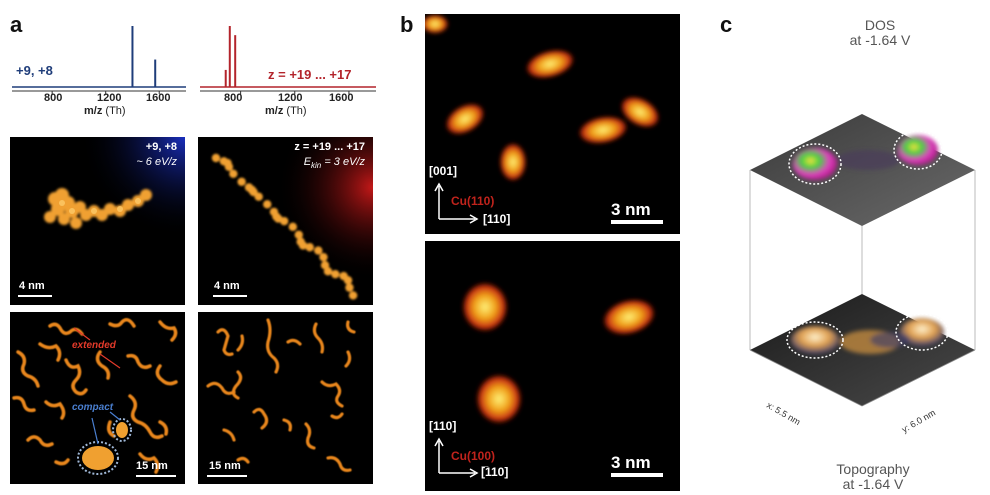 The image size is (990, 495). I want to click on spectrum-left, so click(99, 75).